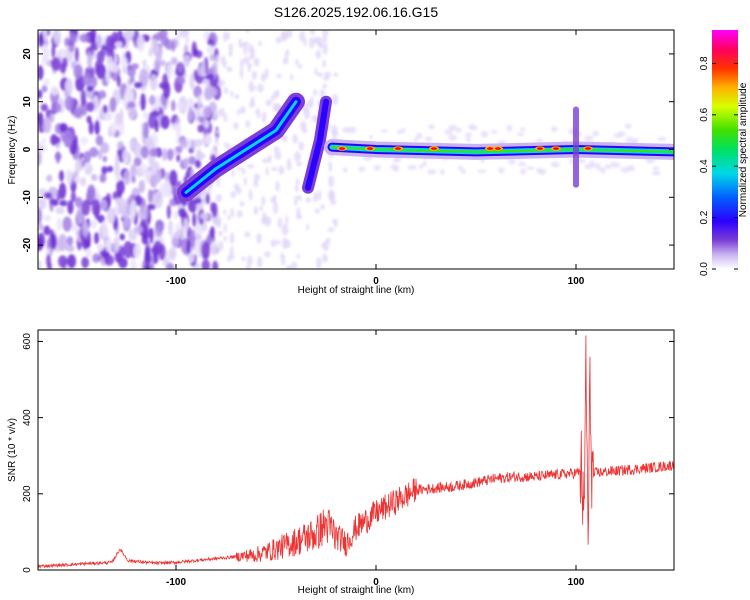 Image resolution: width=750 pixels, height=600 pixels. Describe the element at coordinates (27, 54) in the screenshot. I see `spectrogram-y-tick-label: 20` at that location.